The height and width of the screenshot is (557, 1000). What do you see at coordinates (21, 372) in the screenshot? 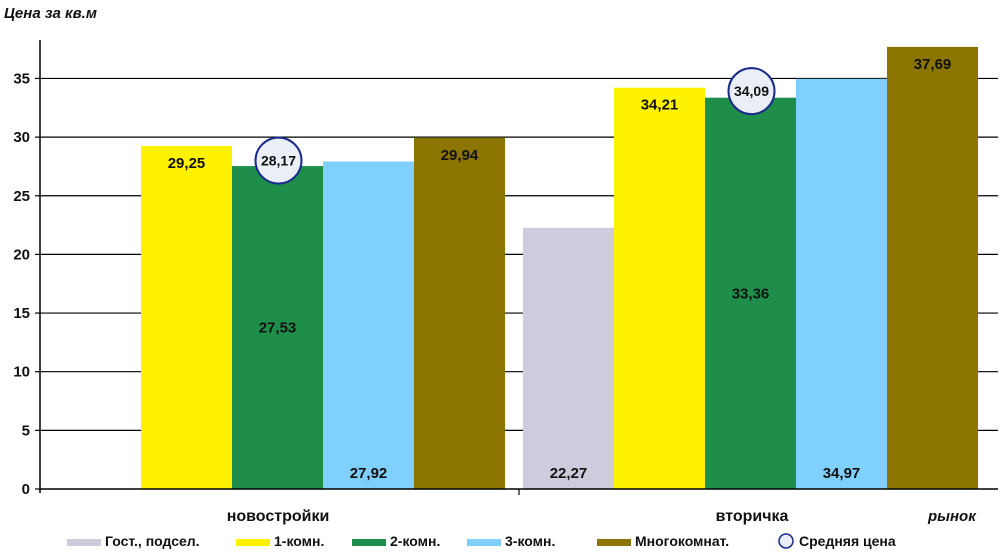
I see `y-tick-label: 10` at bounding box center [21, 372].